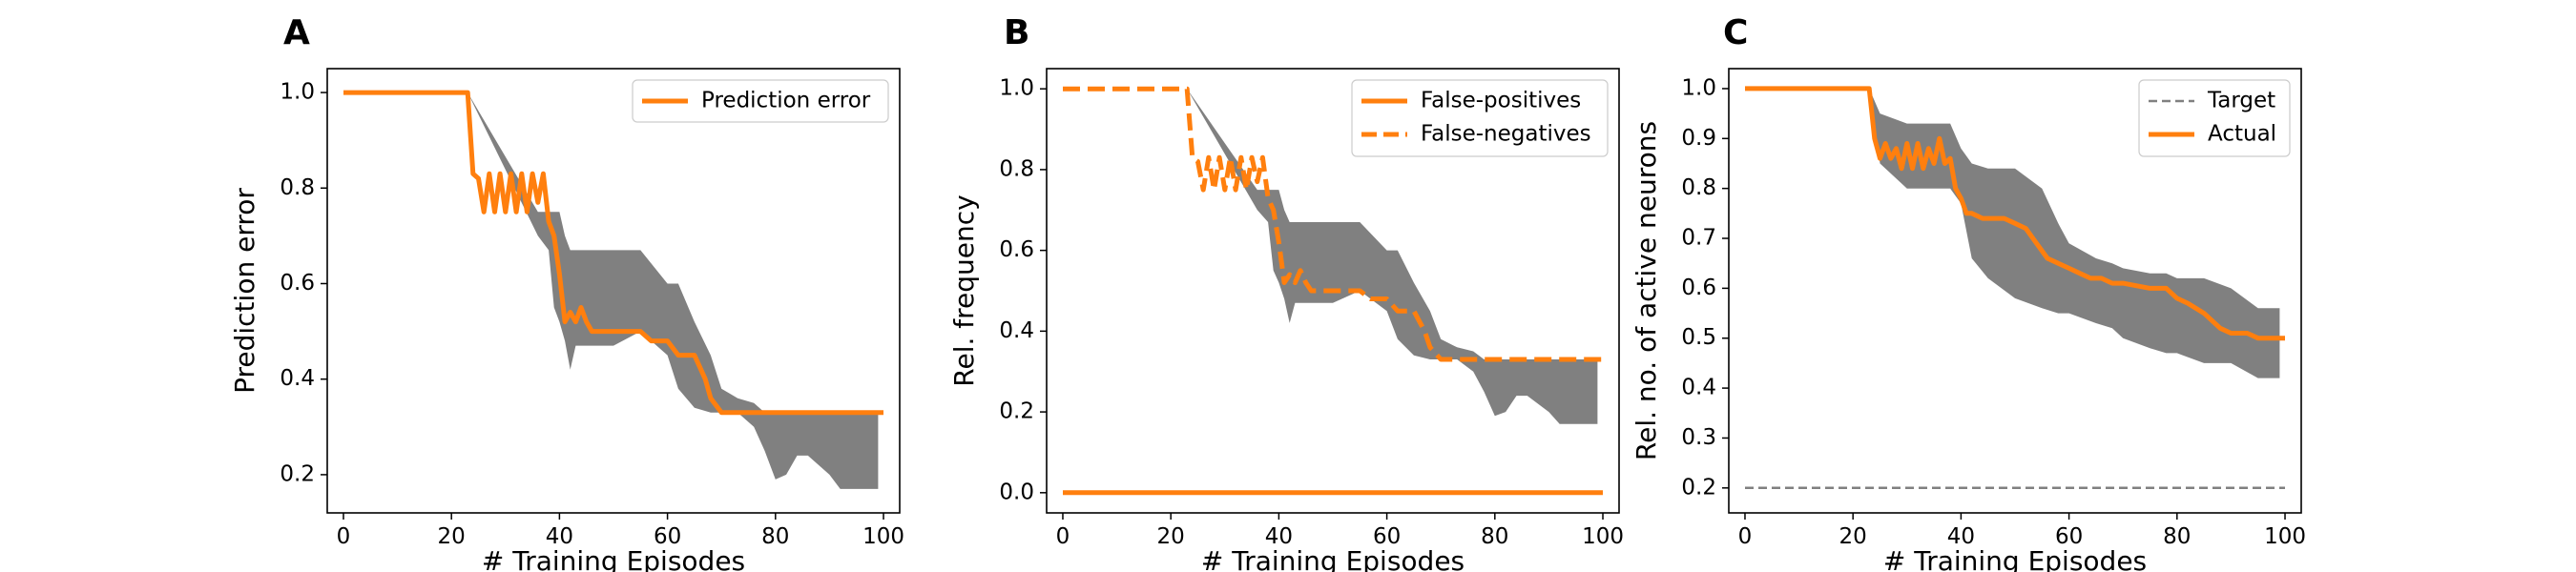 The image size is (2576, 572). Describe the element at coordinates (1698, 238) in the screenshot. I see `y-tick-label: 0.7` at that location.